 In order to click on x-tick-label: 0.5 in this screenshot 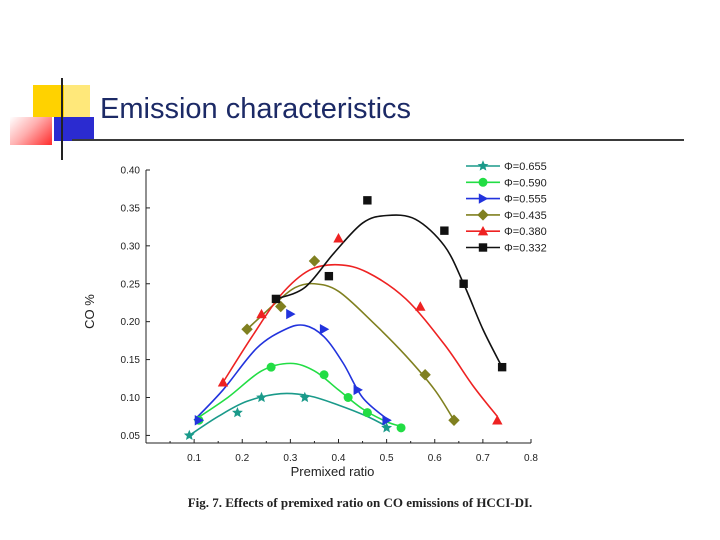, I will do `click(387, 458)`.